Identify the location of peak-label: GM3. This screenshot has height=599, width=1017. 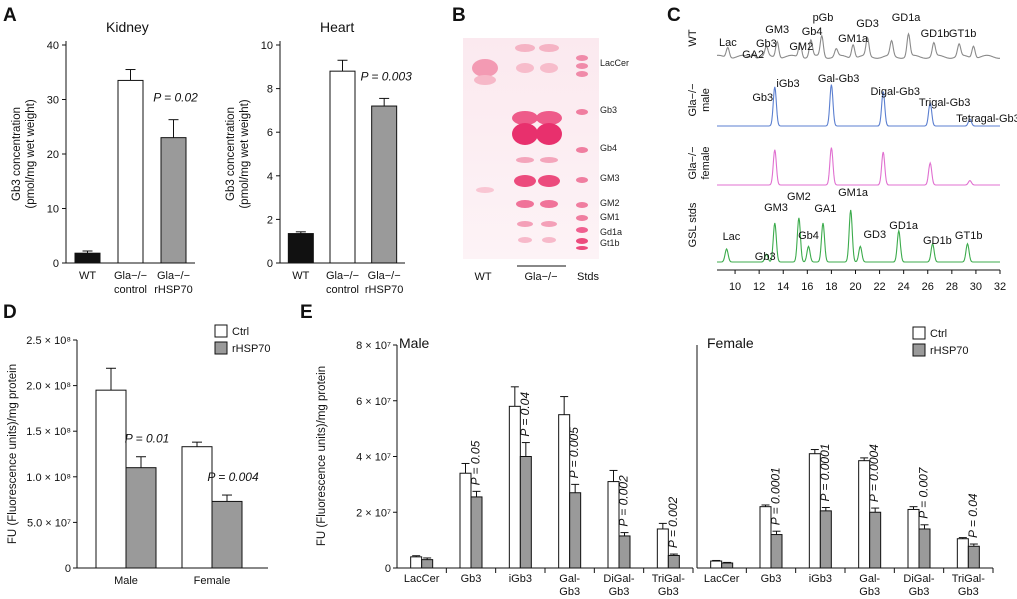
(777, 30).